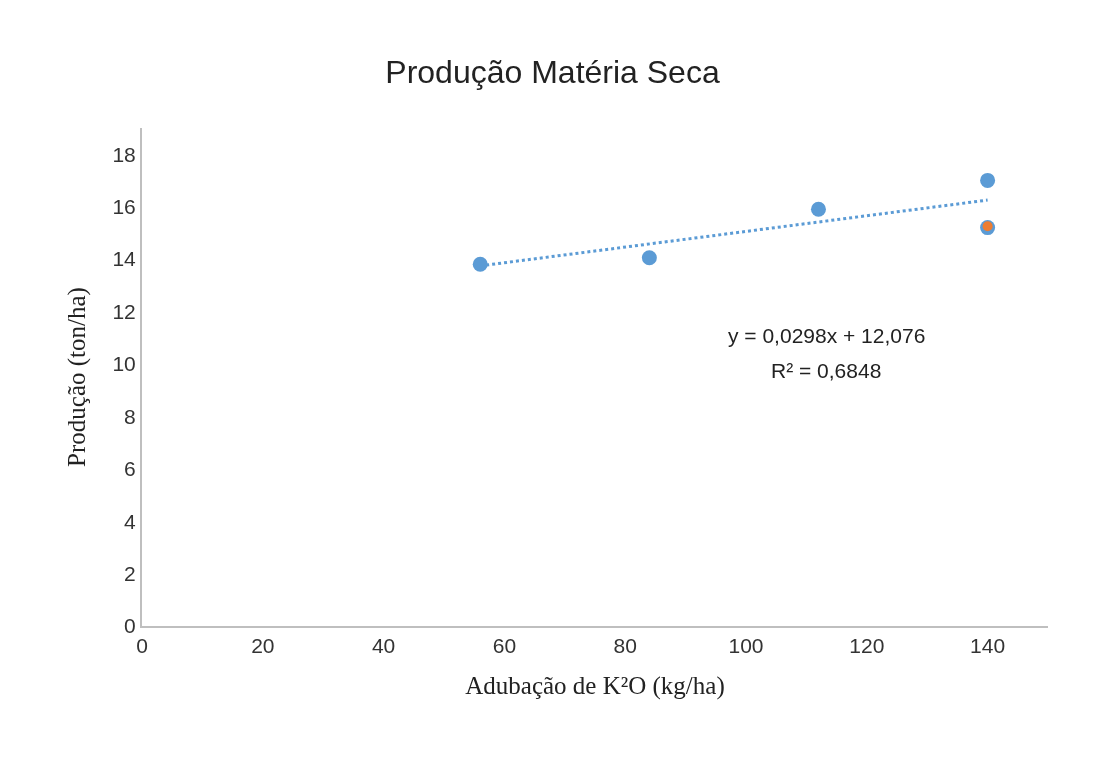  Describe the element at coordinates (988, 646) in the screenshot. I see `x-tick-label: 140` at that location.